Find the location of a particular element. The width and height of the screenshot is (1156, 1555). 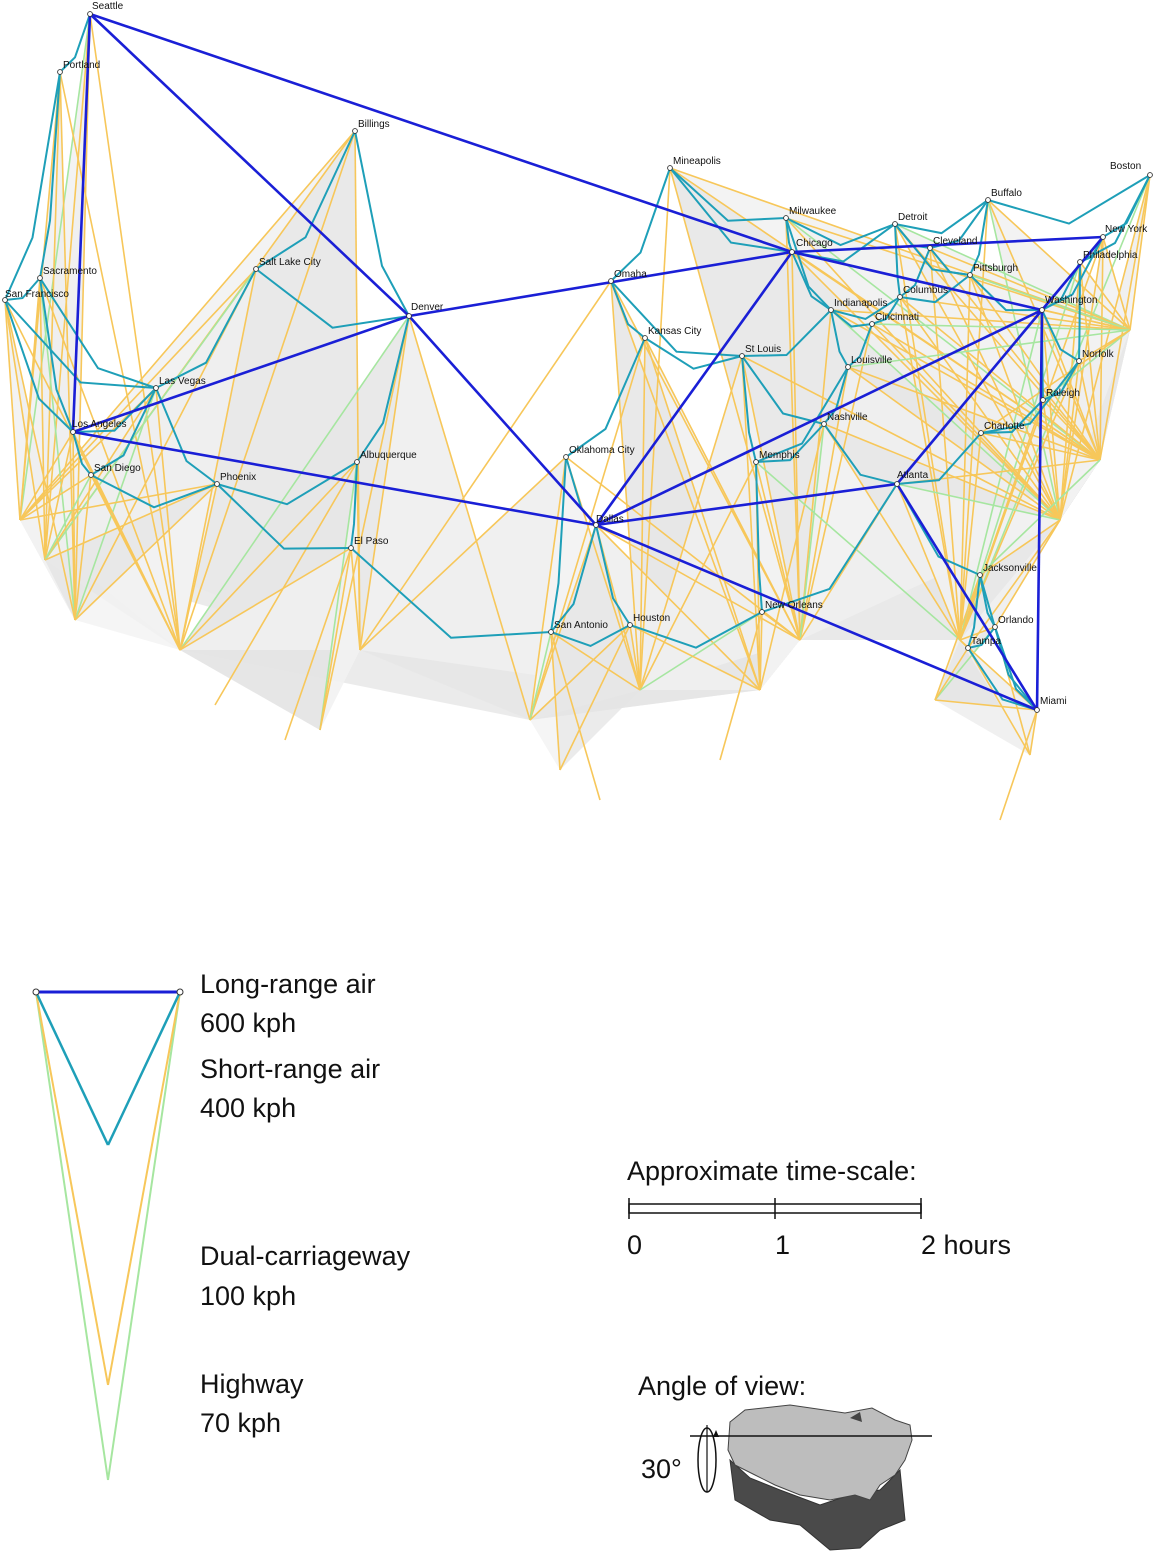

city-label: Atlanta is located at coordinates (913, 475).